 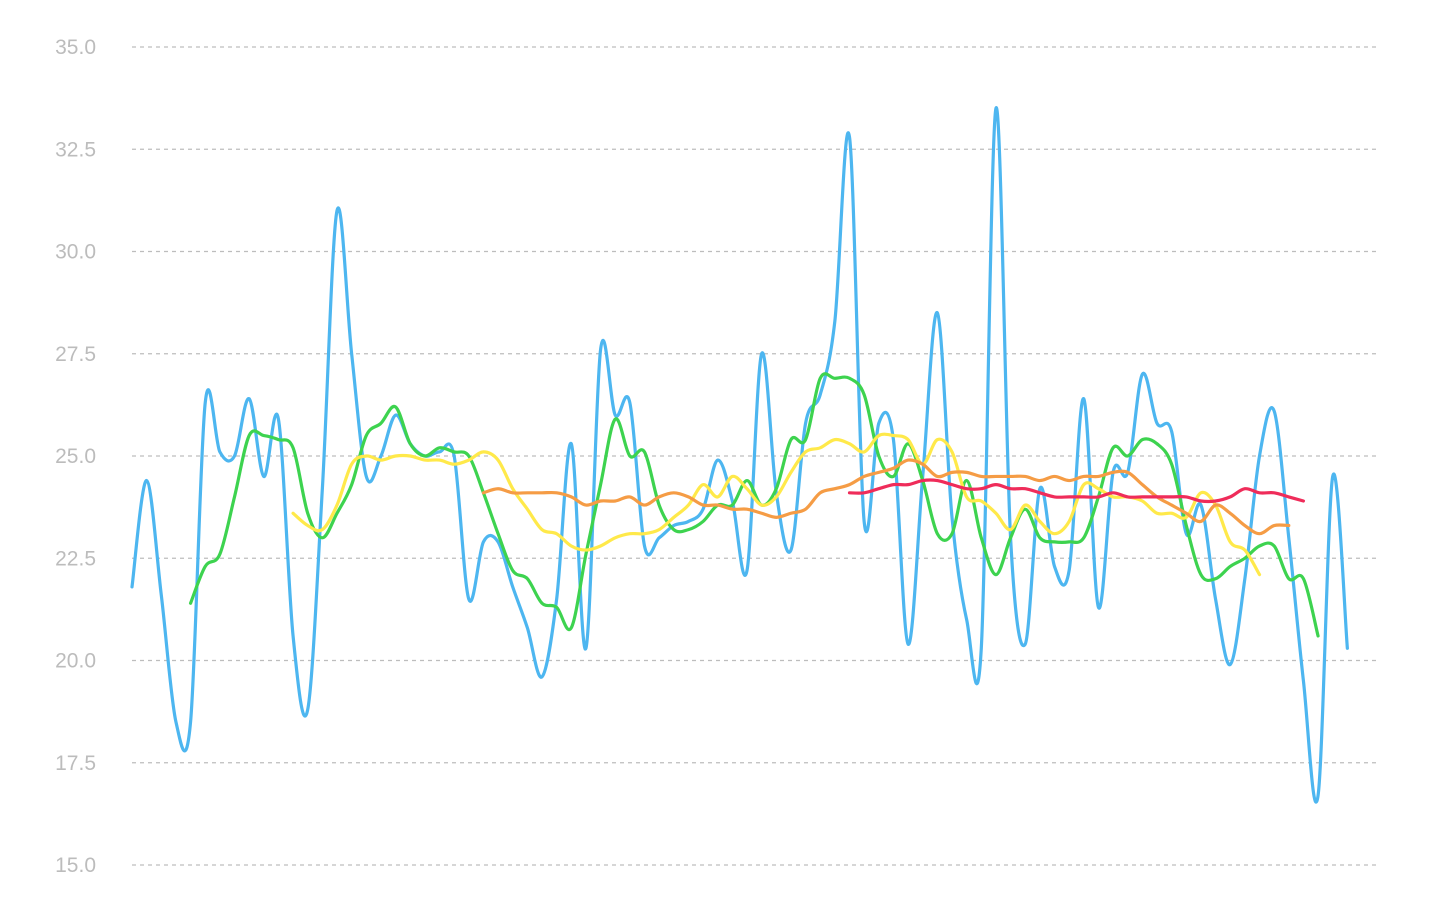 I want to click on y-tick-label: 30.0, so click(x=75, y=252).